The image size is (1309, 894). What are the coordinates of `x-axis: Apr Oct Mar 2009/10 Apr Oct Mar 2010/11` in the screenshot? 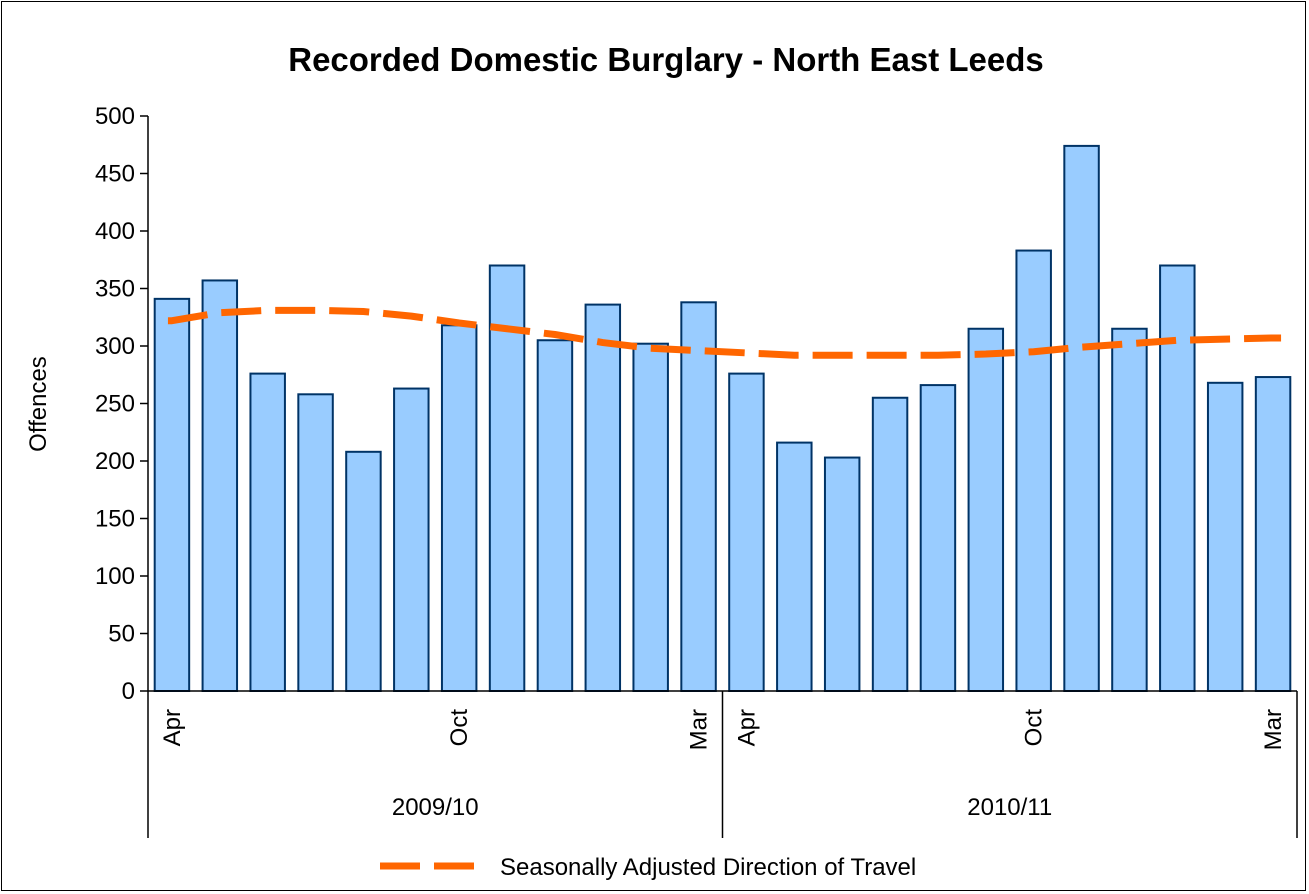 It's located at (722, 764).